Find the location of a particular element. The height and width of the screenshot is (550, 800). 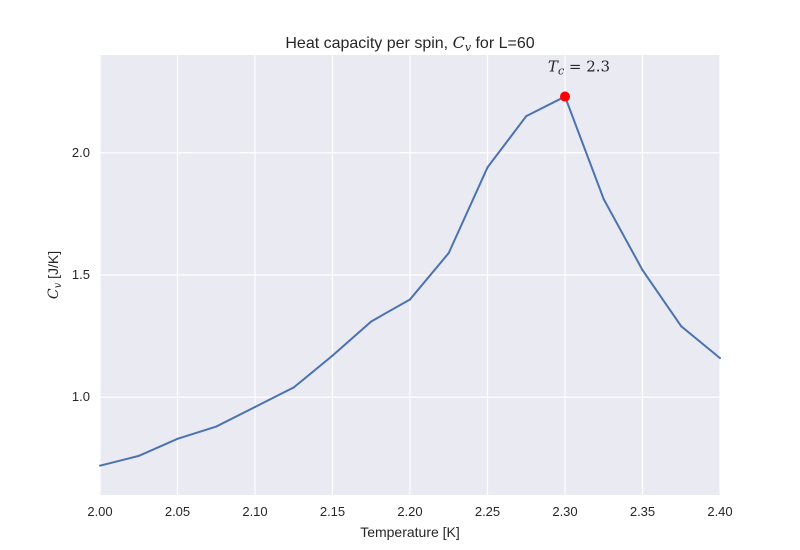

chart-title: Heat capacity per spin, Cv for L=60 is located at coordinates (409, 43).